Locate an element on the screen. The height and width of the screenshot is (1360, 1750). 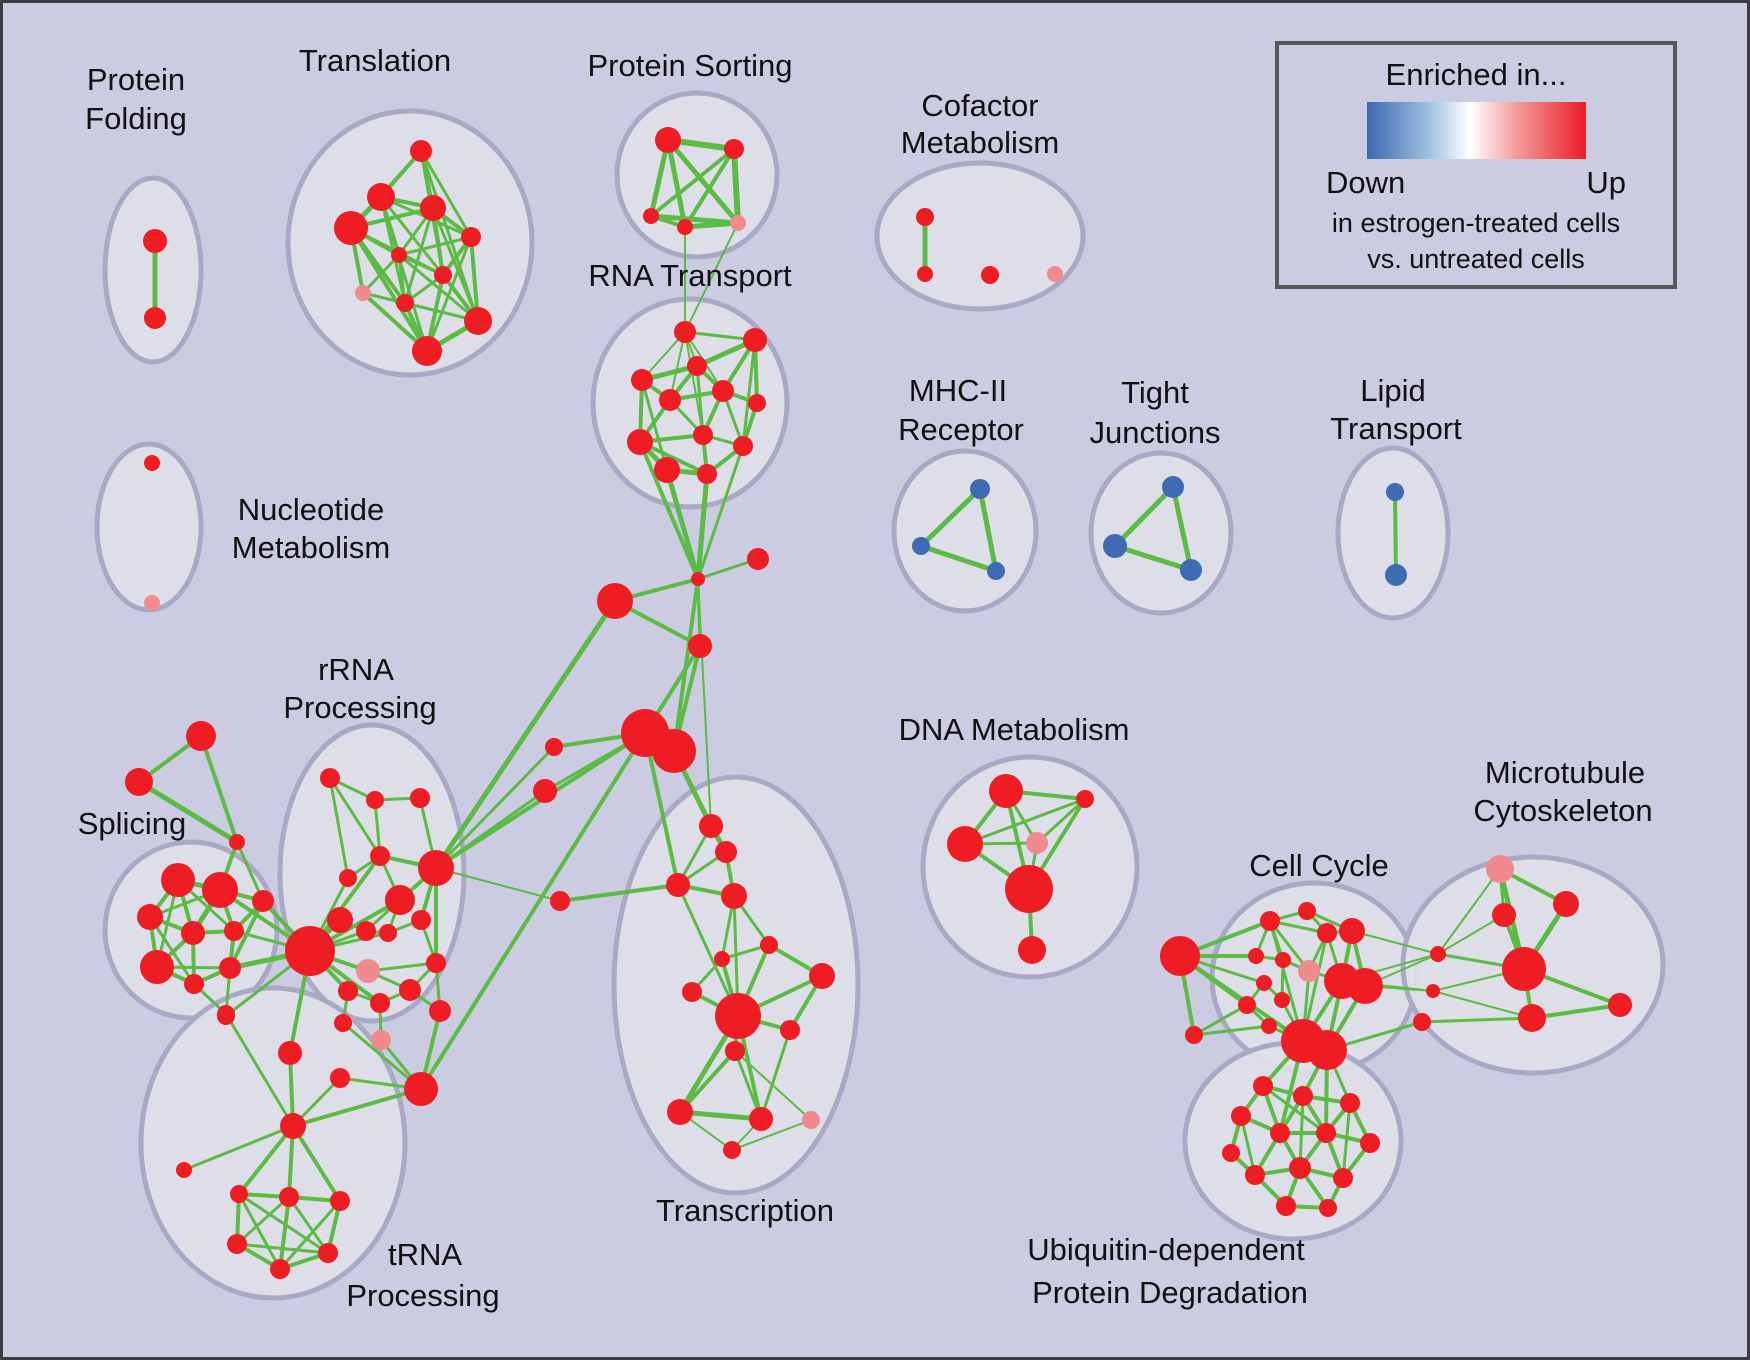
edge-tn3-tn7 is located at coordinates (308, 1225).